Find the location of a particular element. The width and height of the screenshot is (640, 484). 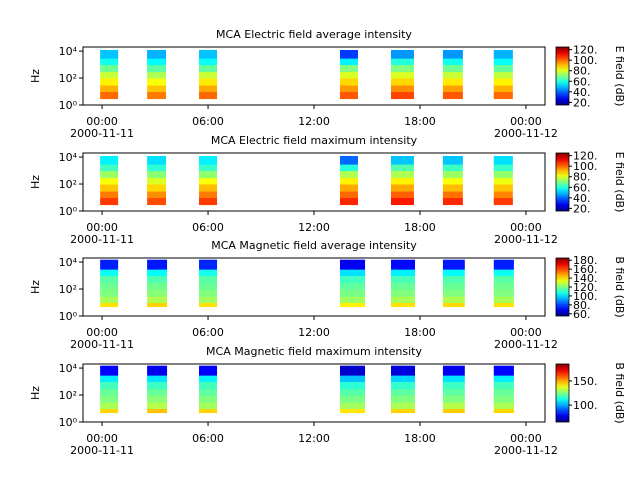

panel-title: MCA Electric field maximum intensity is located at coordinates (314, 140).